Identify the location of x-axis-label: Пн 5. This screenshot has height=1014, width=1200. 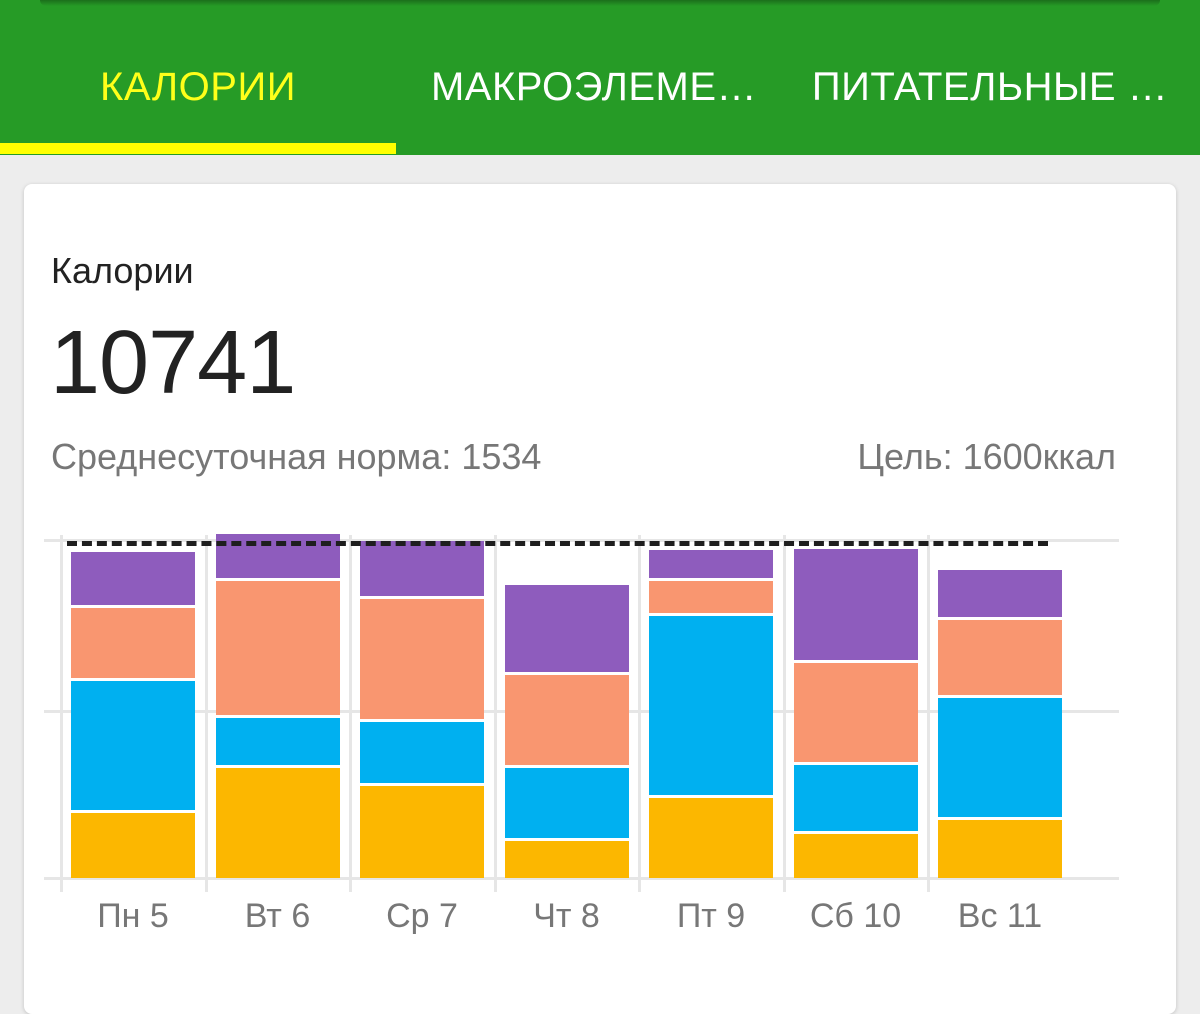
(133, 916).